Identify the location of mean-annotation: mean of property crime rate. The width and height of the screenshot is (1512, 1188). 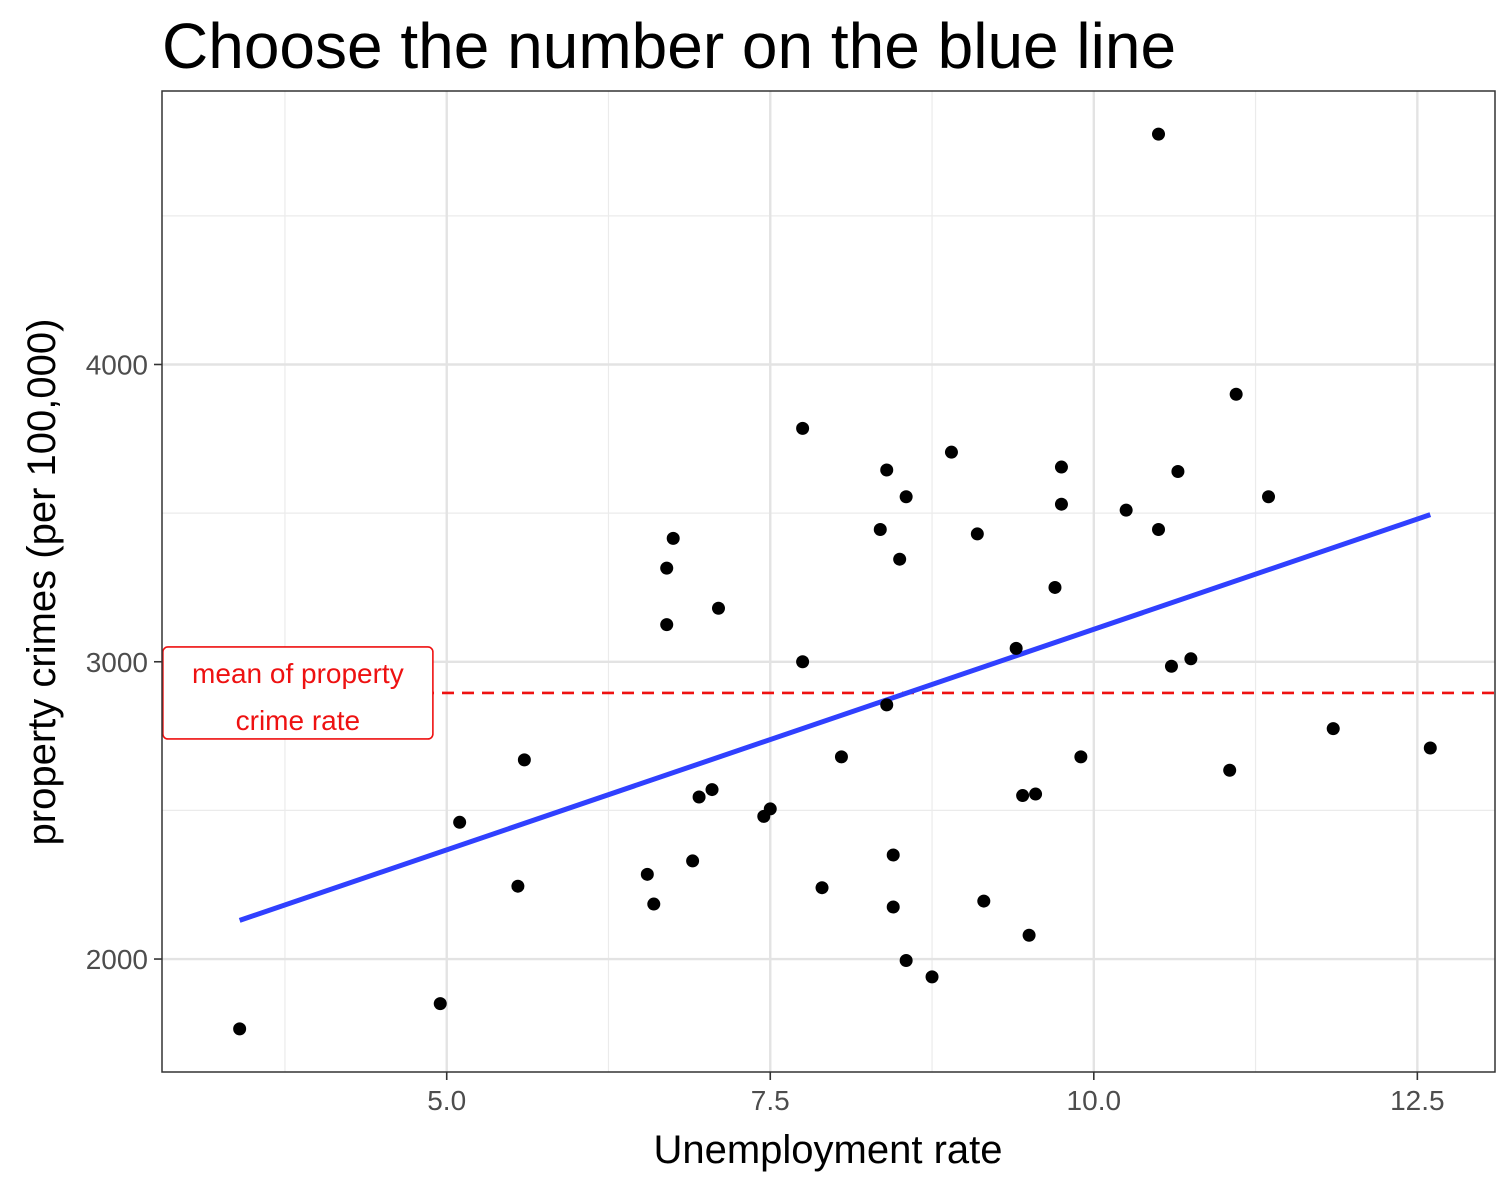
(298, 693).